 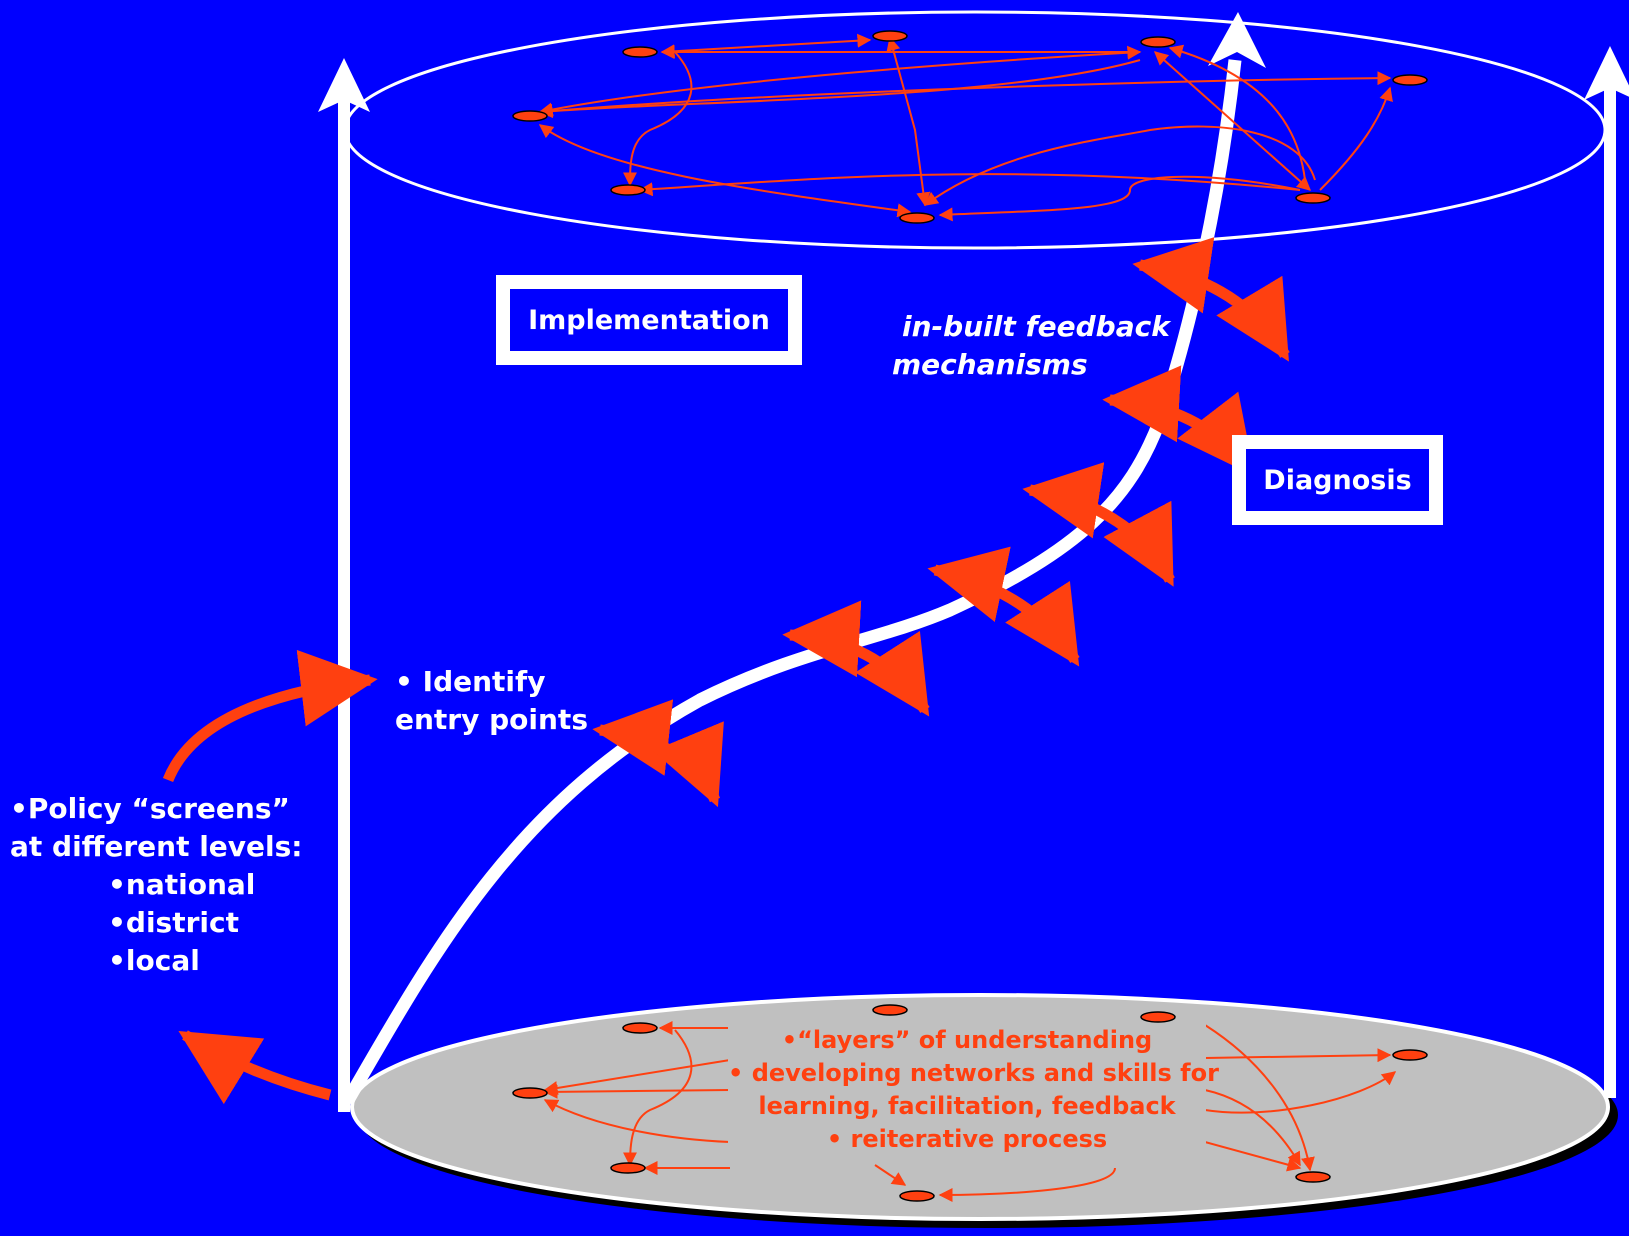 I want to click on implementation-label: Implementation, so click(x=649, y=320).